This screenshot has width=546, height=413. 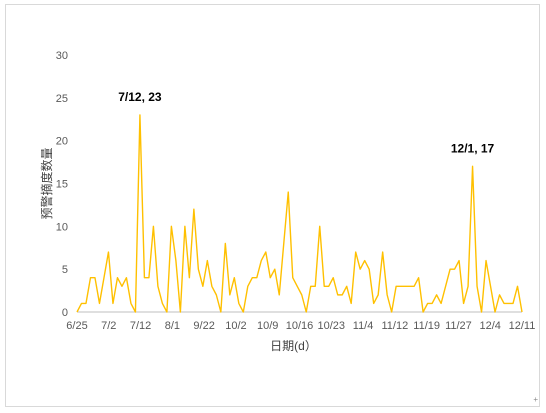 What do you see at coordinates (140, 326) in the screenshot?
I see `x-tick-label: 7/12` at bounding box center [140, 326].